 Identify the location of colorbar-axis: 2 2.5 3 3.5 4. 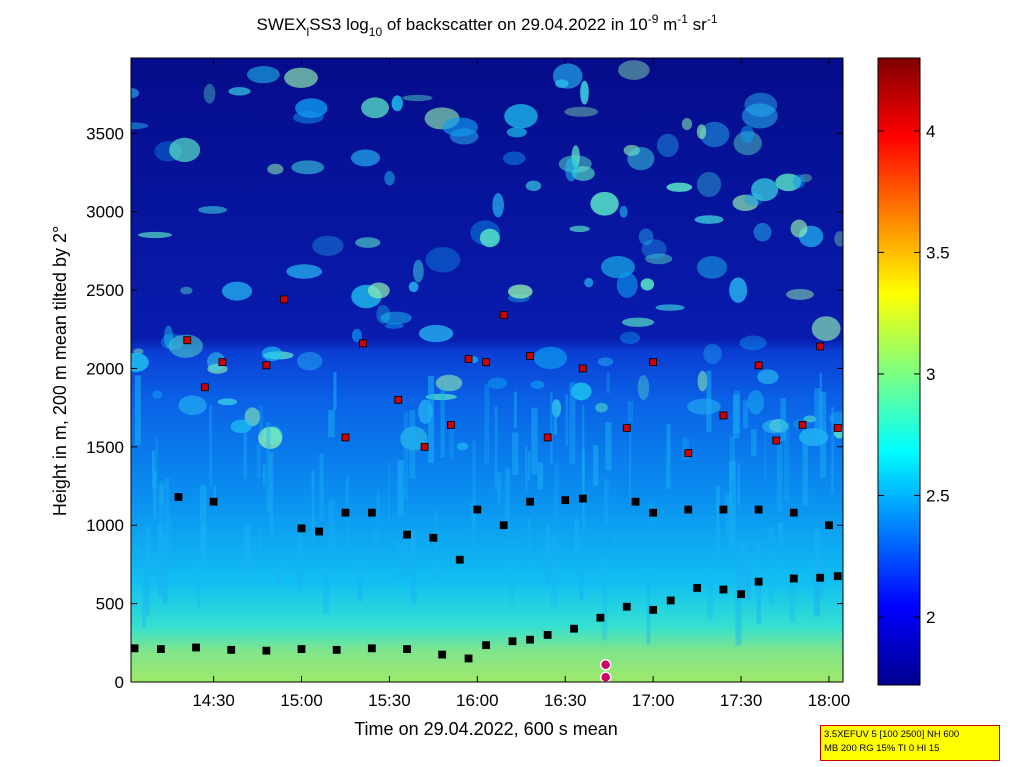
(914, 374).